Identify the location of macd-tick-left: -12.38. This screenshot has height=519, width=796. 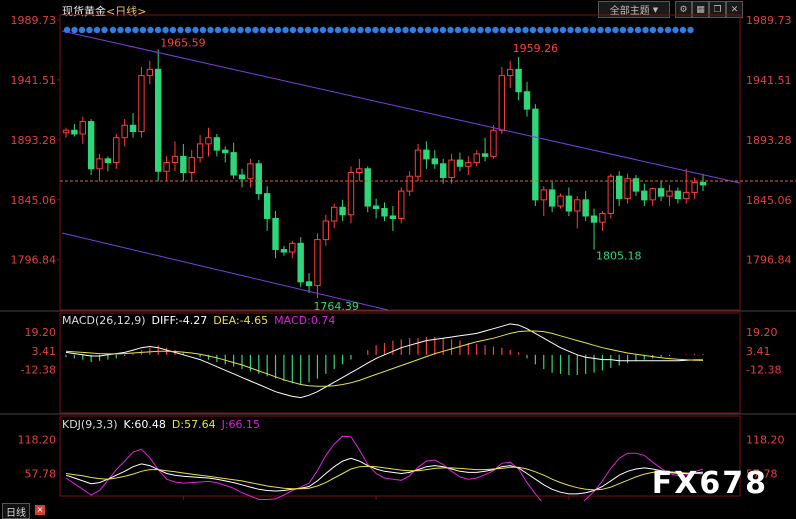
(38, 370).